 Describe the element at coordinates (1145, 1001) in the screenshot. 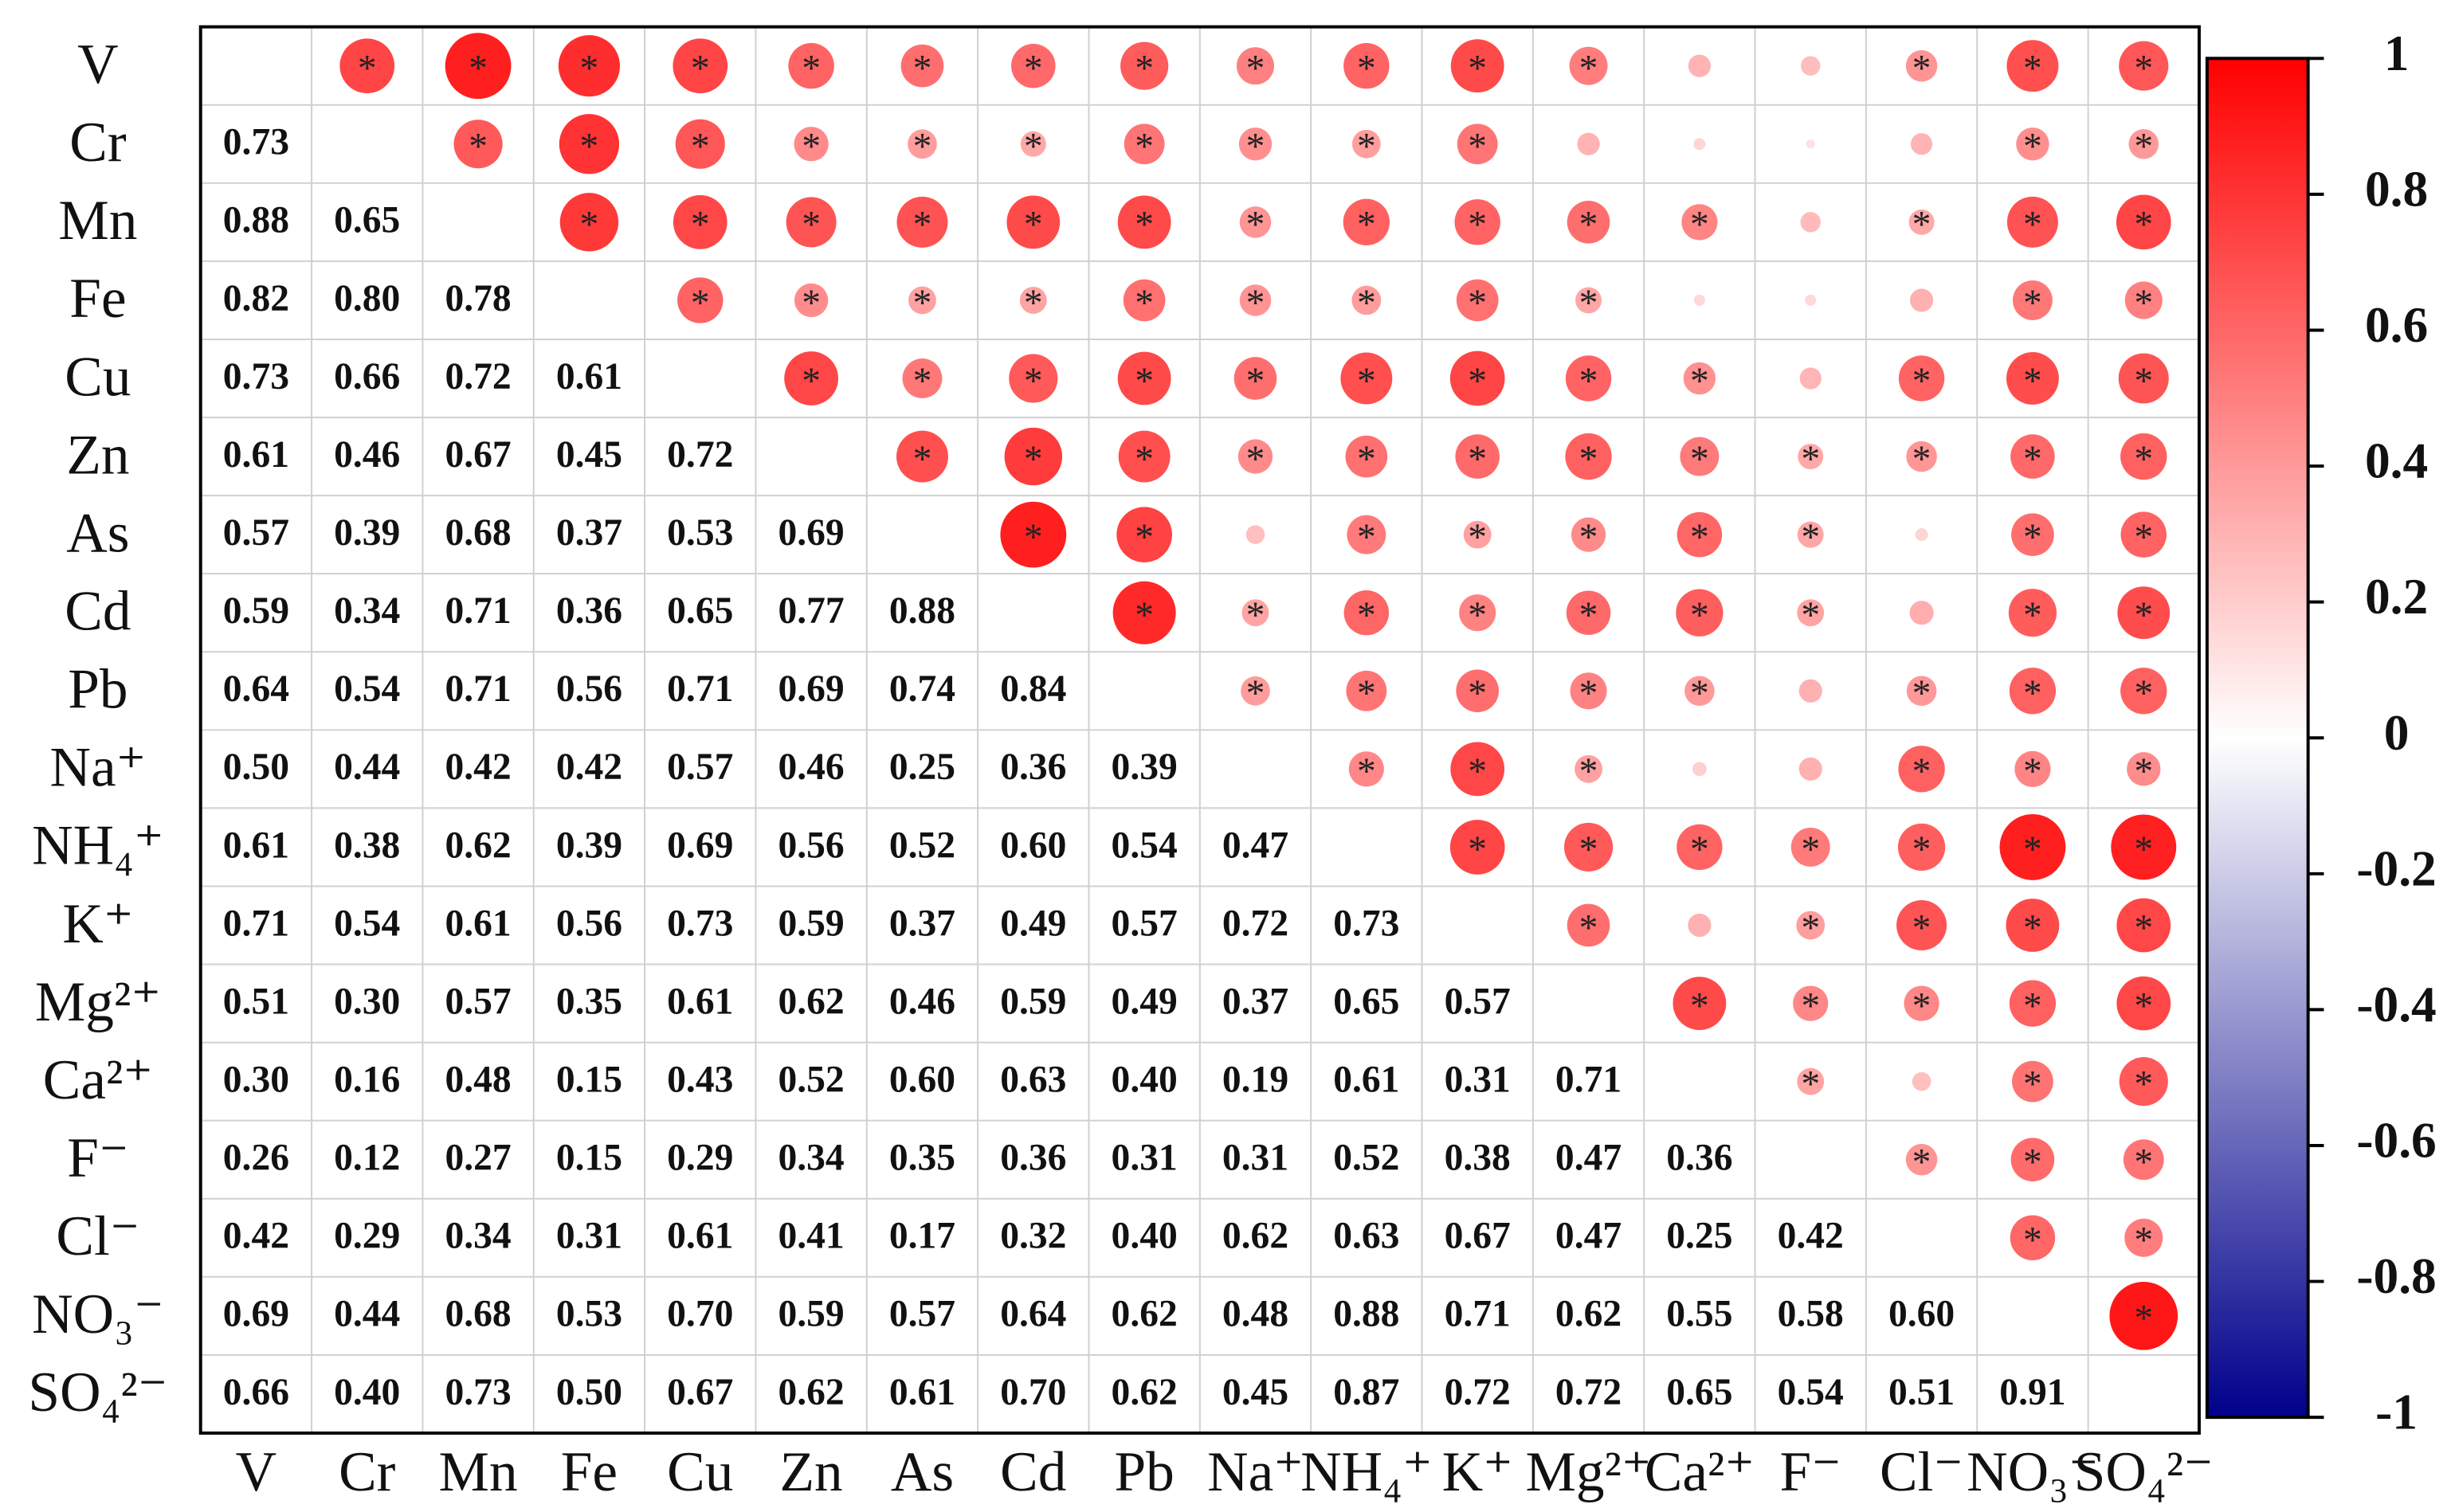

I see `value-label: 0.49` at that location.